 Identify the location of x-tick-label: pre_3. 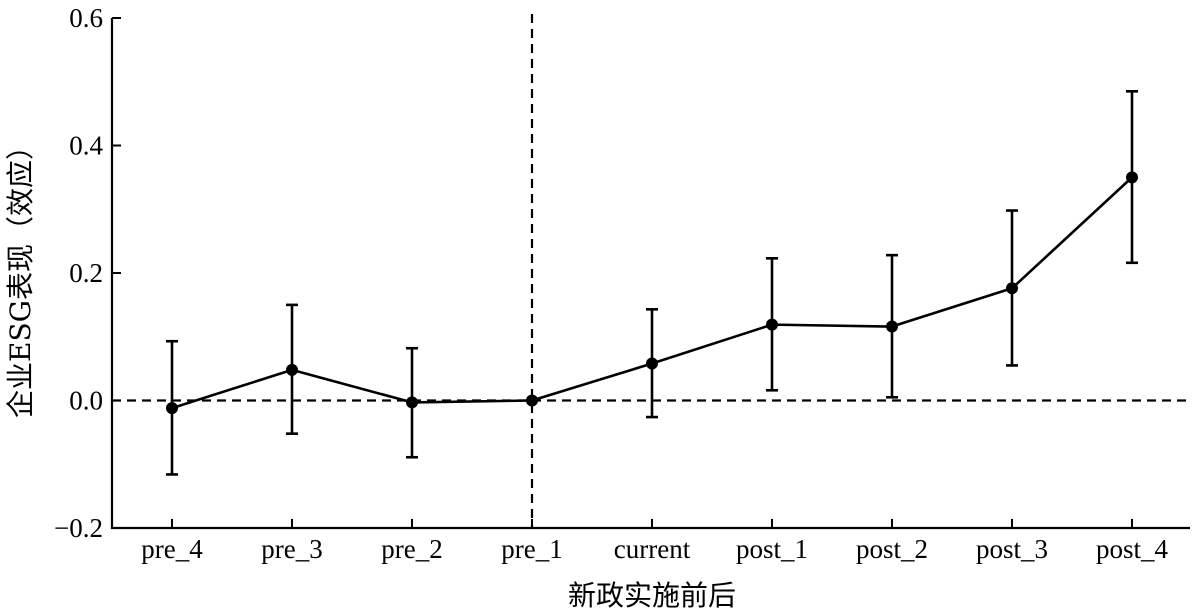
(291, 549).